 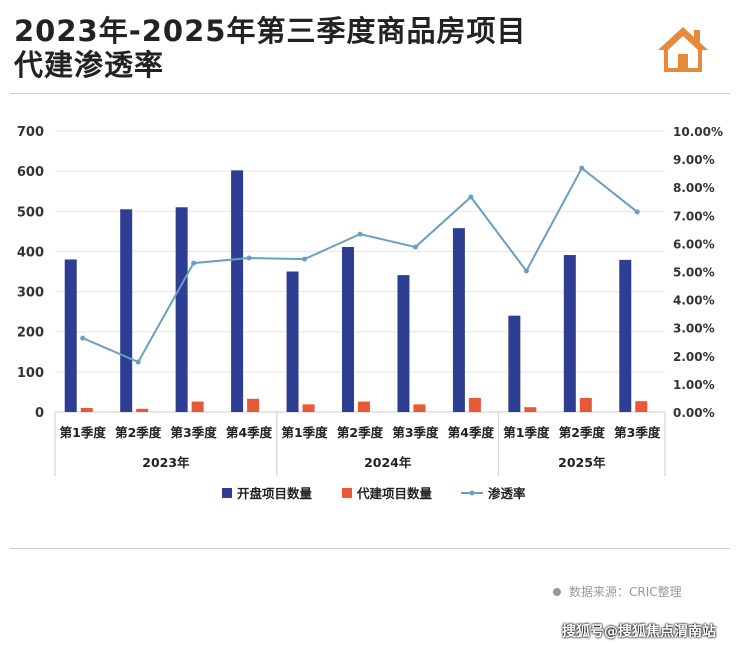 What do you see at coordinates (89, 65) in the screenshot?
I see `title-line-2: 代建渗透率` at bounding box center [89, 65].